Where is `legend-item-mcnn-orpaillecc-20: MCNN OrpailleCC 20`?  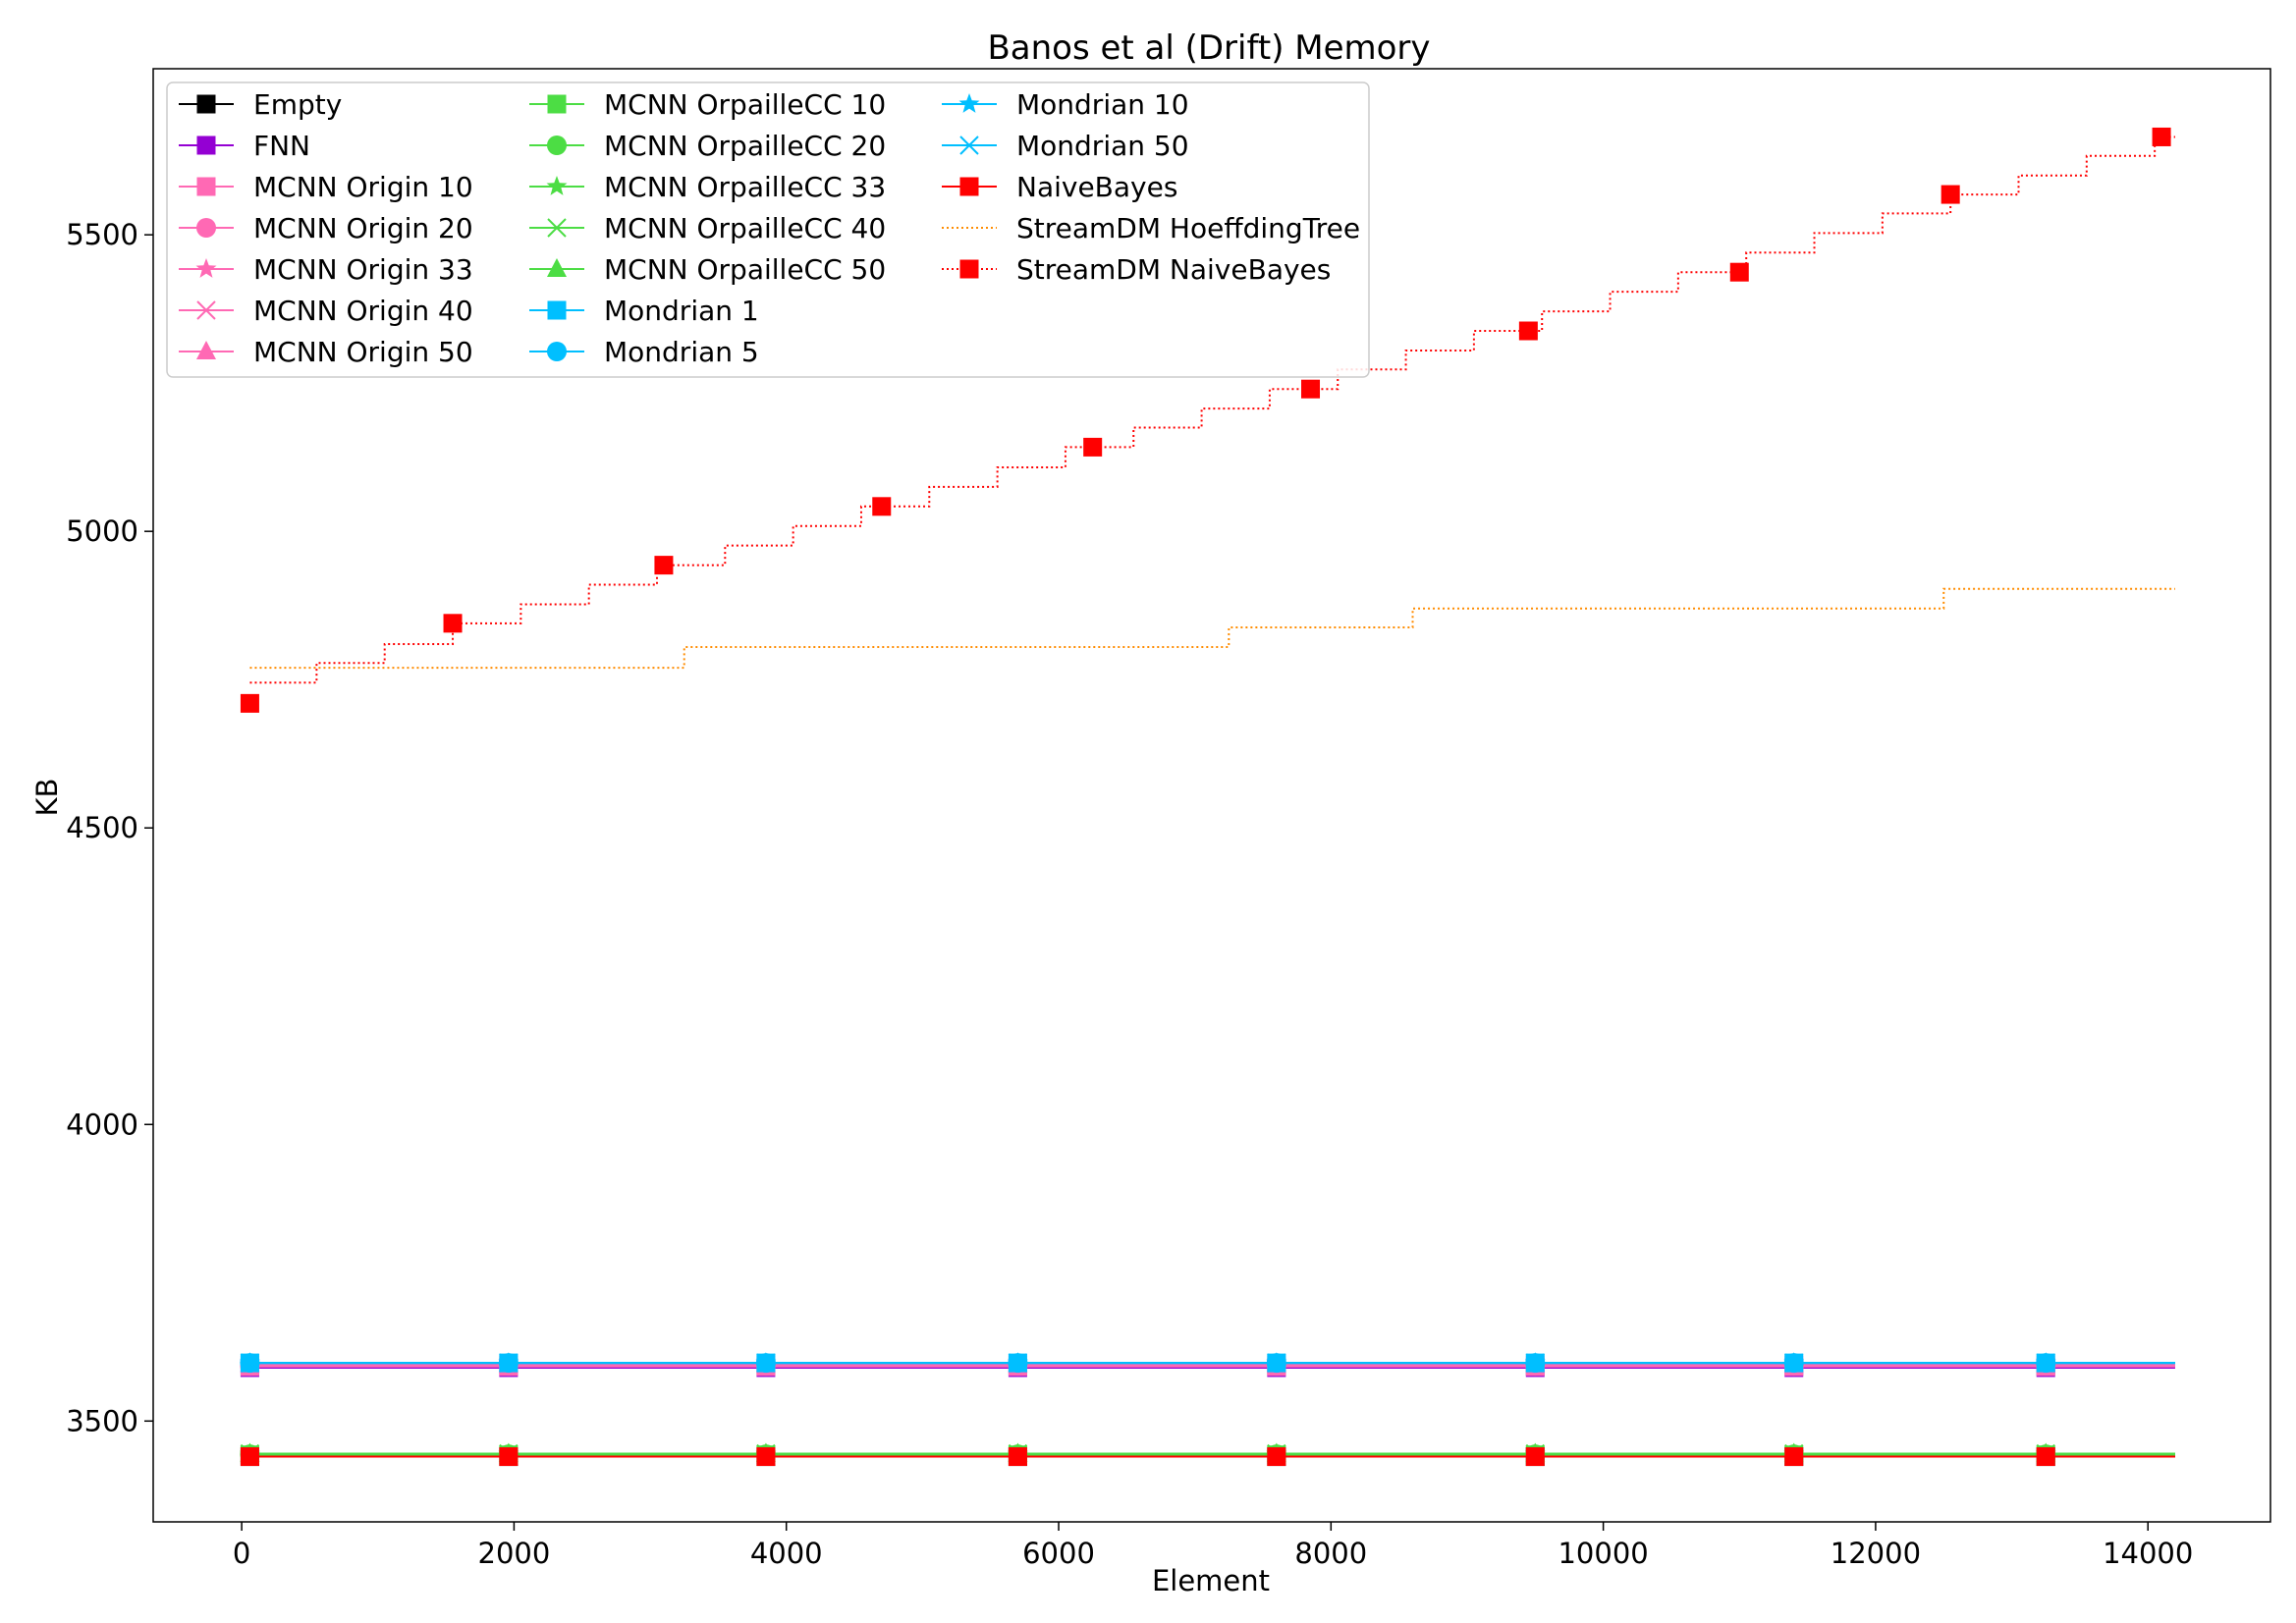
legend-item-mcnn-orpaillecc-20: MCNN OrpailleCC 20 is located at coordinates (707, 146).